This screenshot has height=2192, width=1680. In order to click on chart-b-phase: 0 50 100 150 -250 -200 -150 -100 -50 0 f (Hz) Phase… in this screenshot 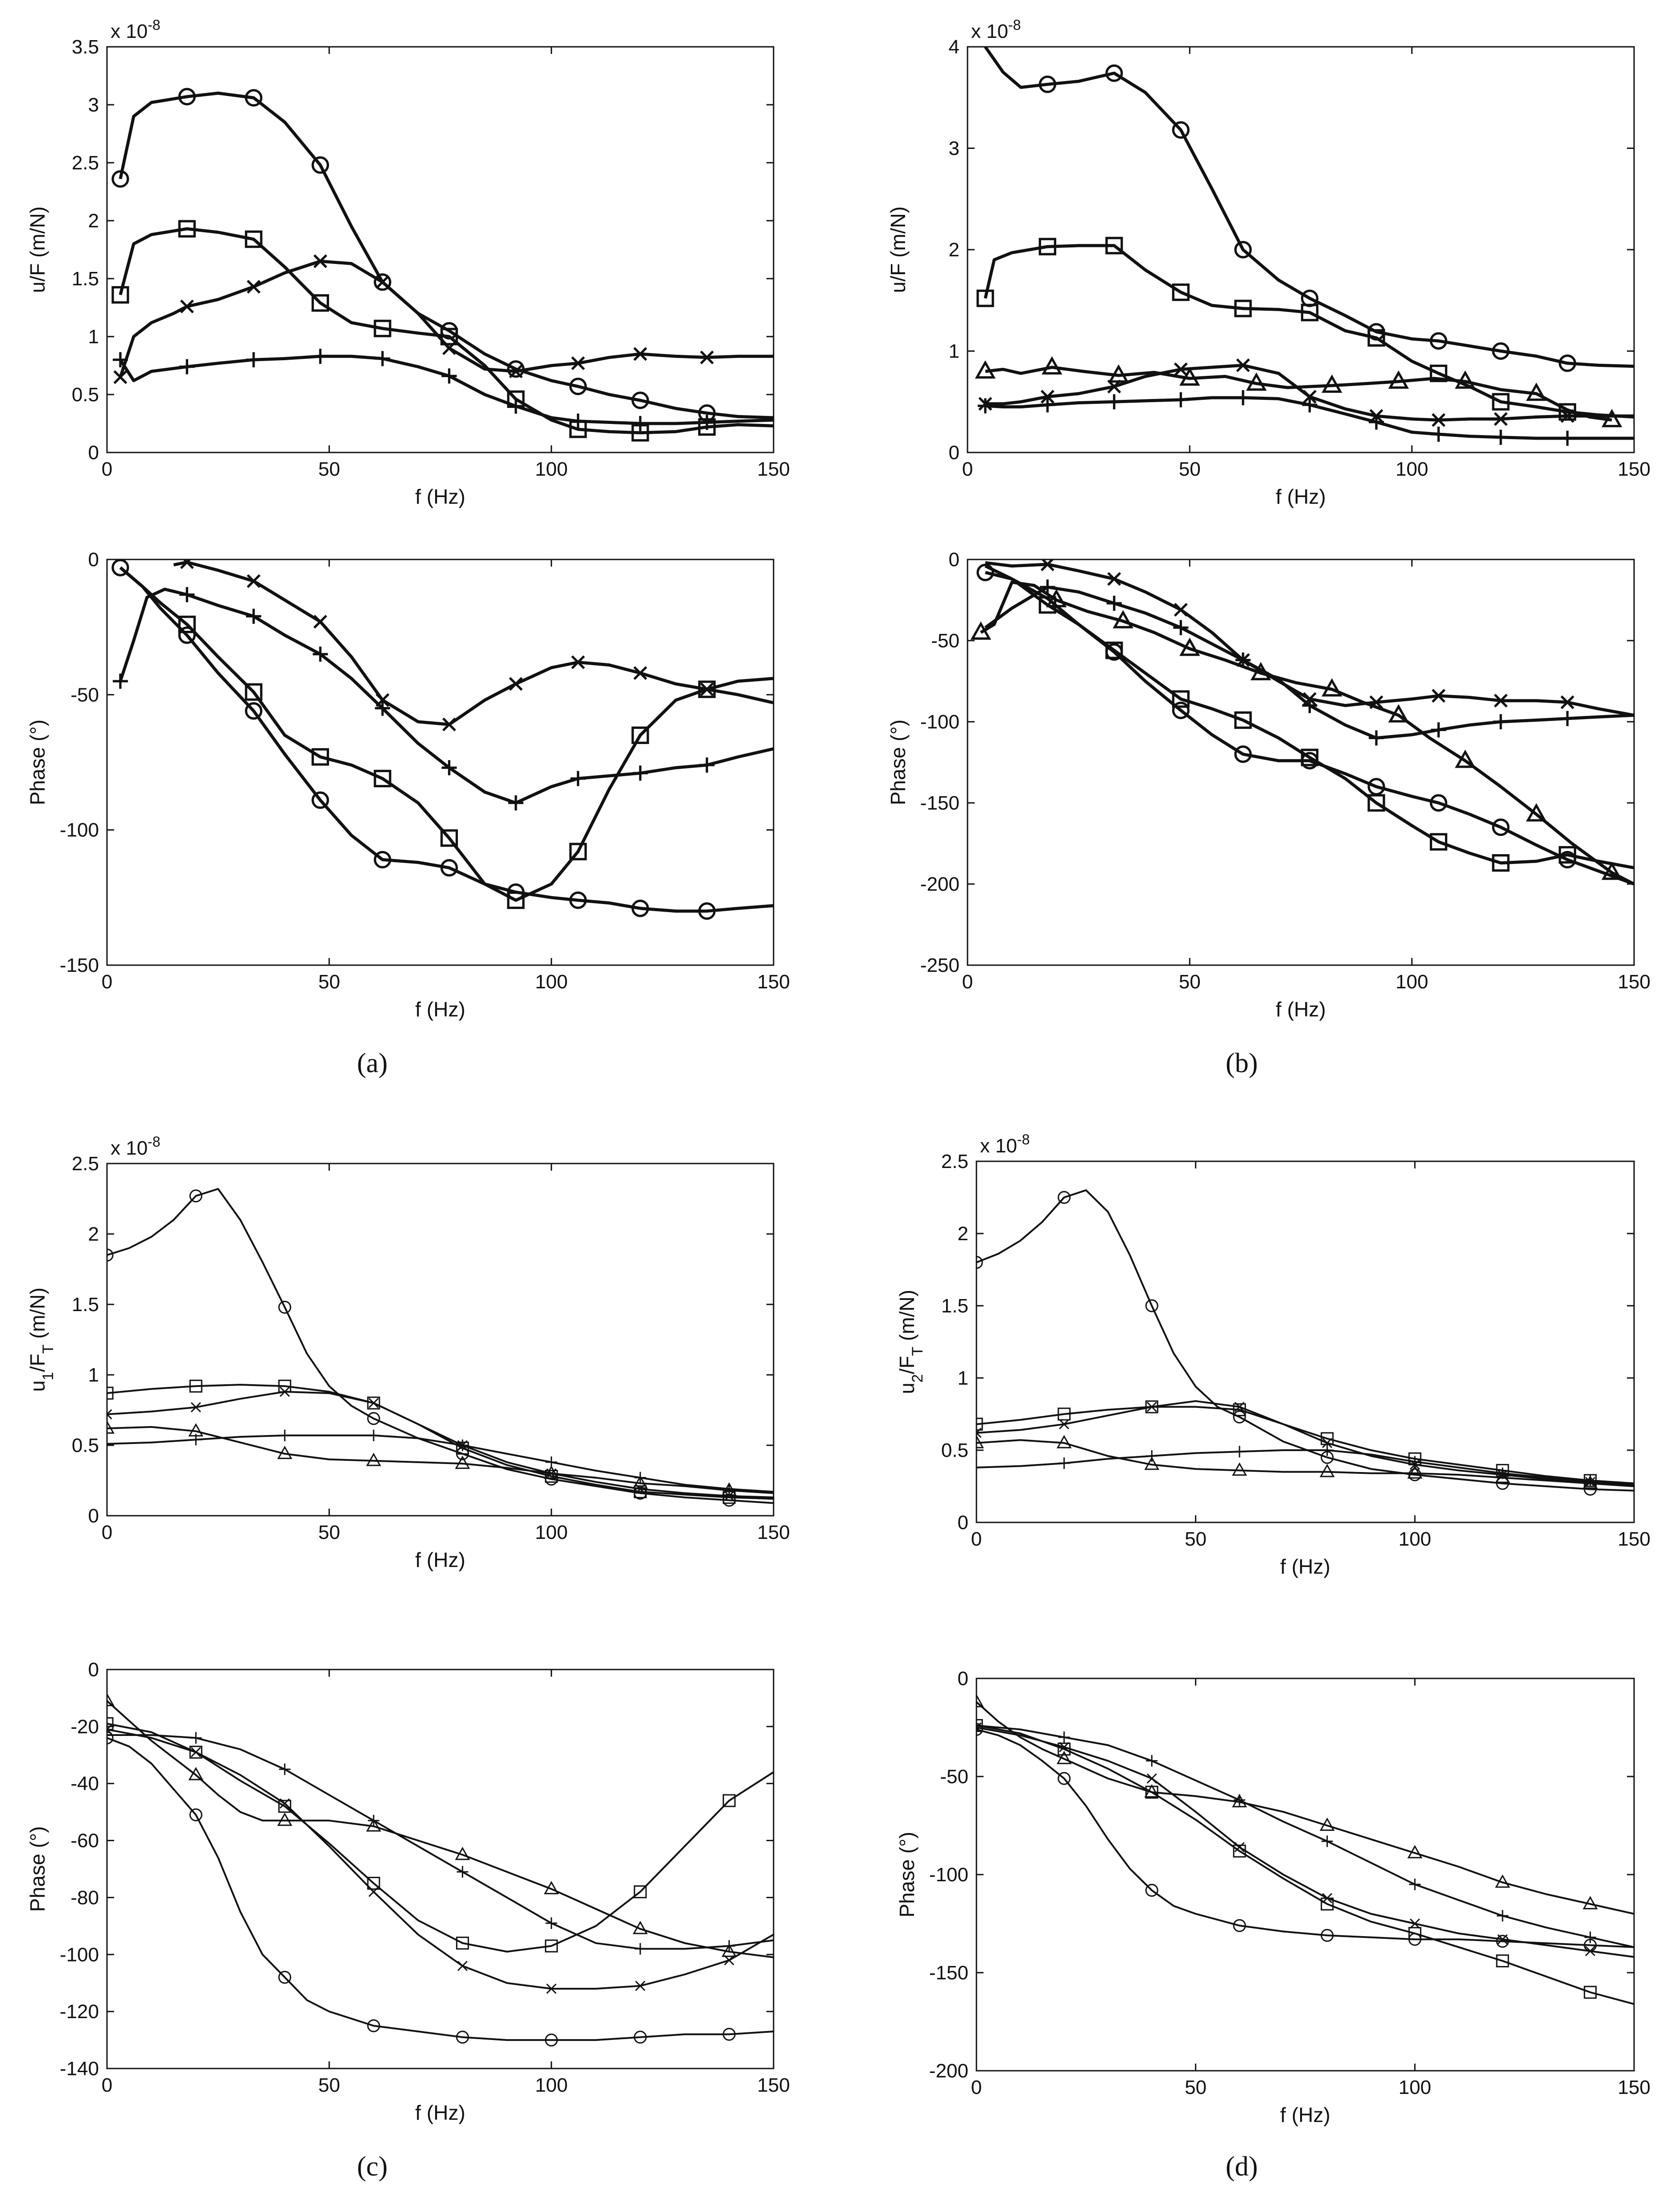, I will do `click(1268, 785)`.